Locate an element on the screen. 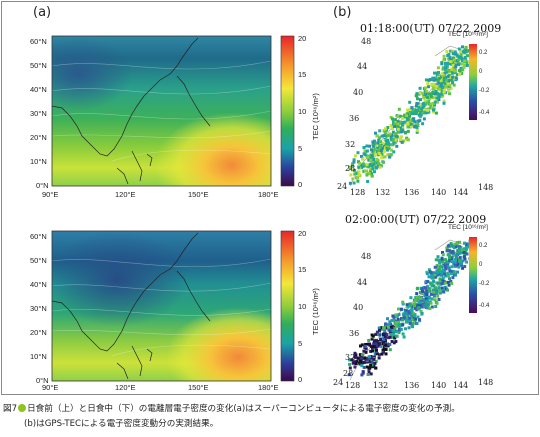  colorbar-tick: 5 is located at coordinates (300, 148).